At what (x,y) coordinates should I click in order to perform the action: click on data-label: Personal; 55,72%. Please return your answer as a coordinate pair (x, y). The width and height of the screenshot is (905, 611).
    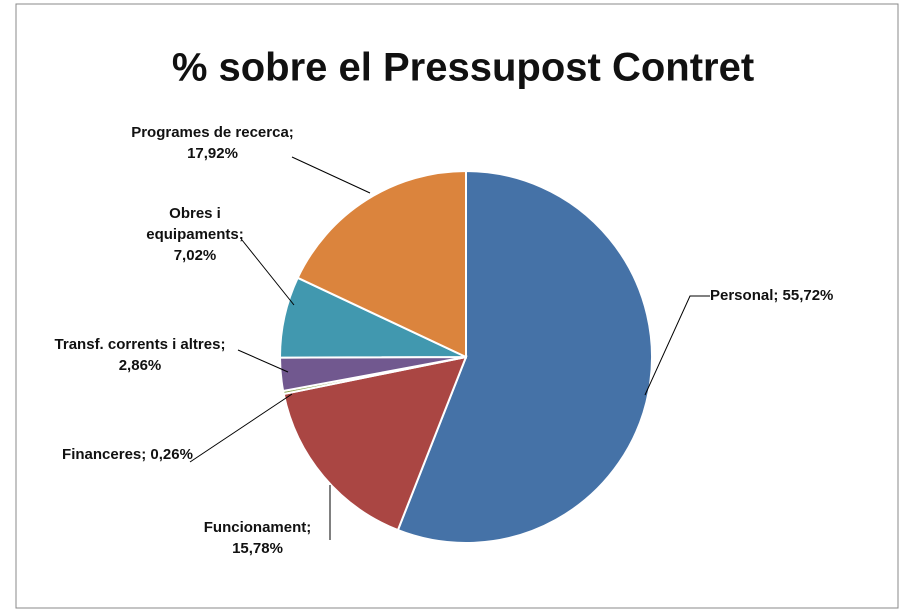
    Looking at the image, I should click on (772, 295).